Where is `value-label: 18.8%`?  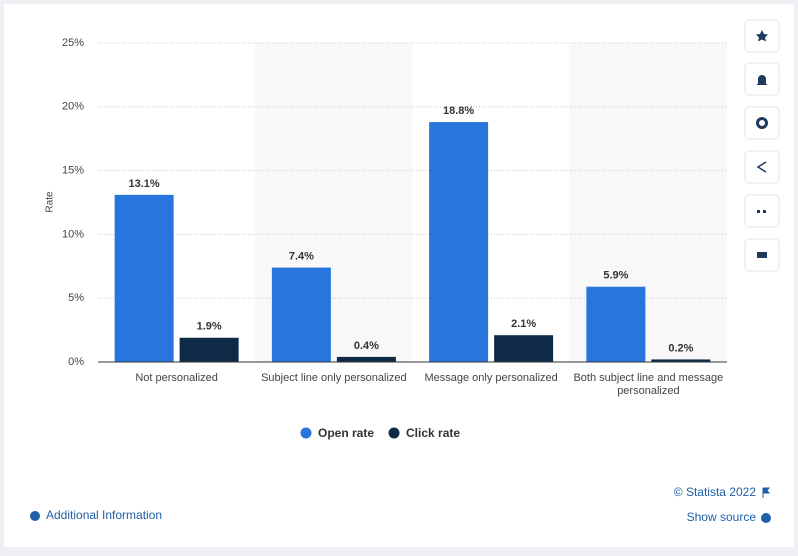 value-label: 18.8% is located at coordinates (458, 111).